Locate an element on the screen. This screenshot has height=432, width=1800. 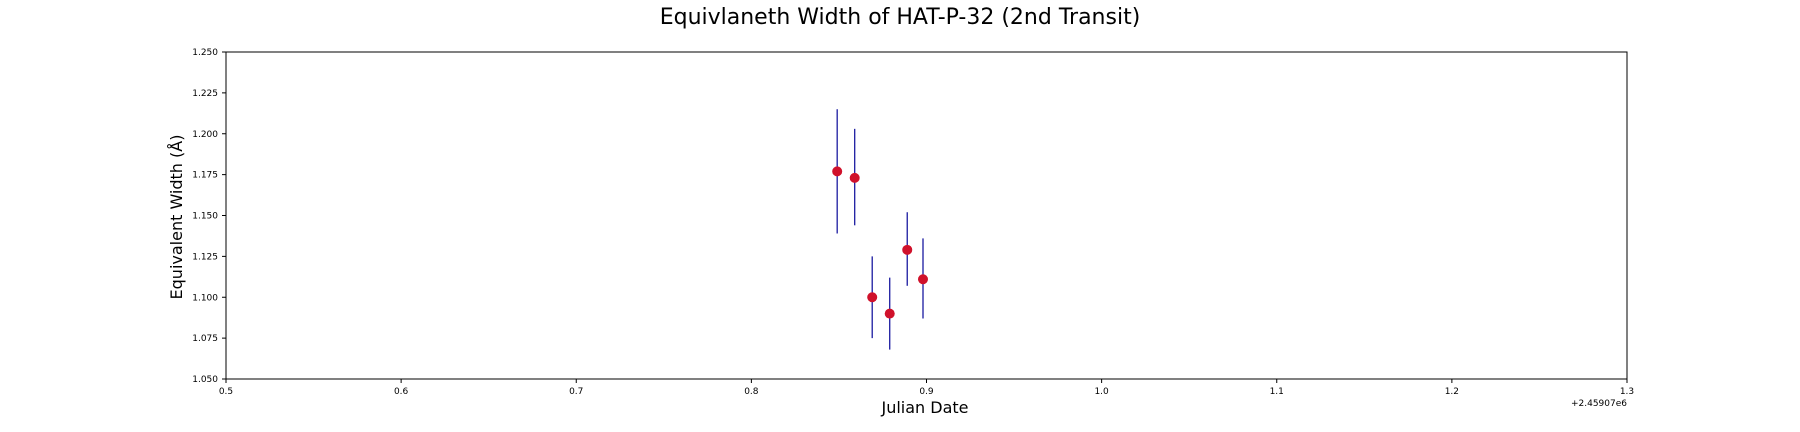
x-tick-label: 1.0 is located at coordinates (1101, 392).